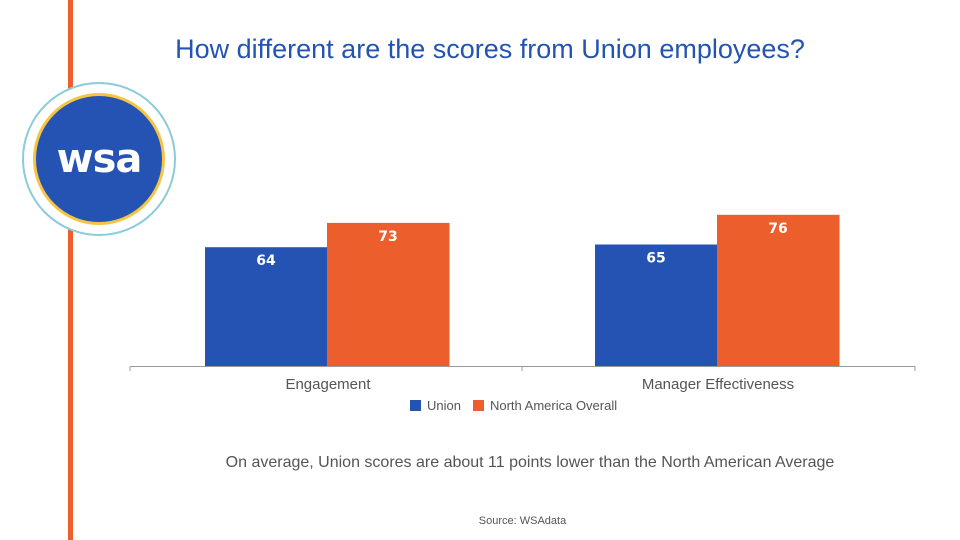  What do you see at coordinates (718, 384) in the screenshot?
I see `category-label-manager-effectiveness: Manager Effectiveness` at bounding box center [718, 384].